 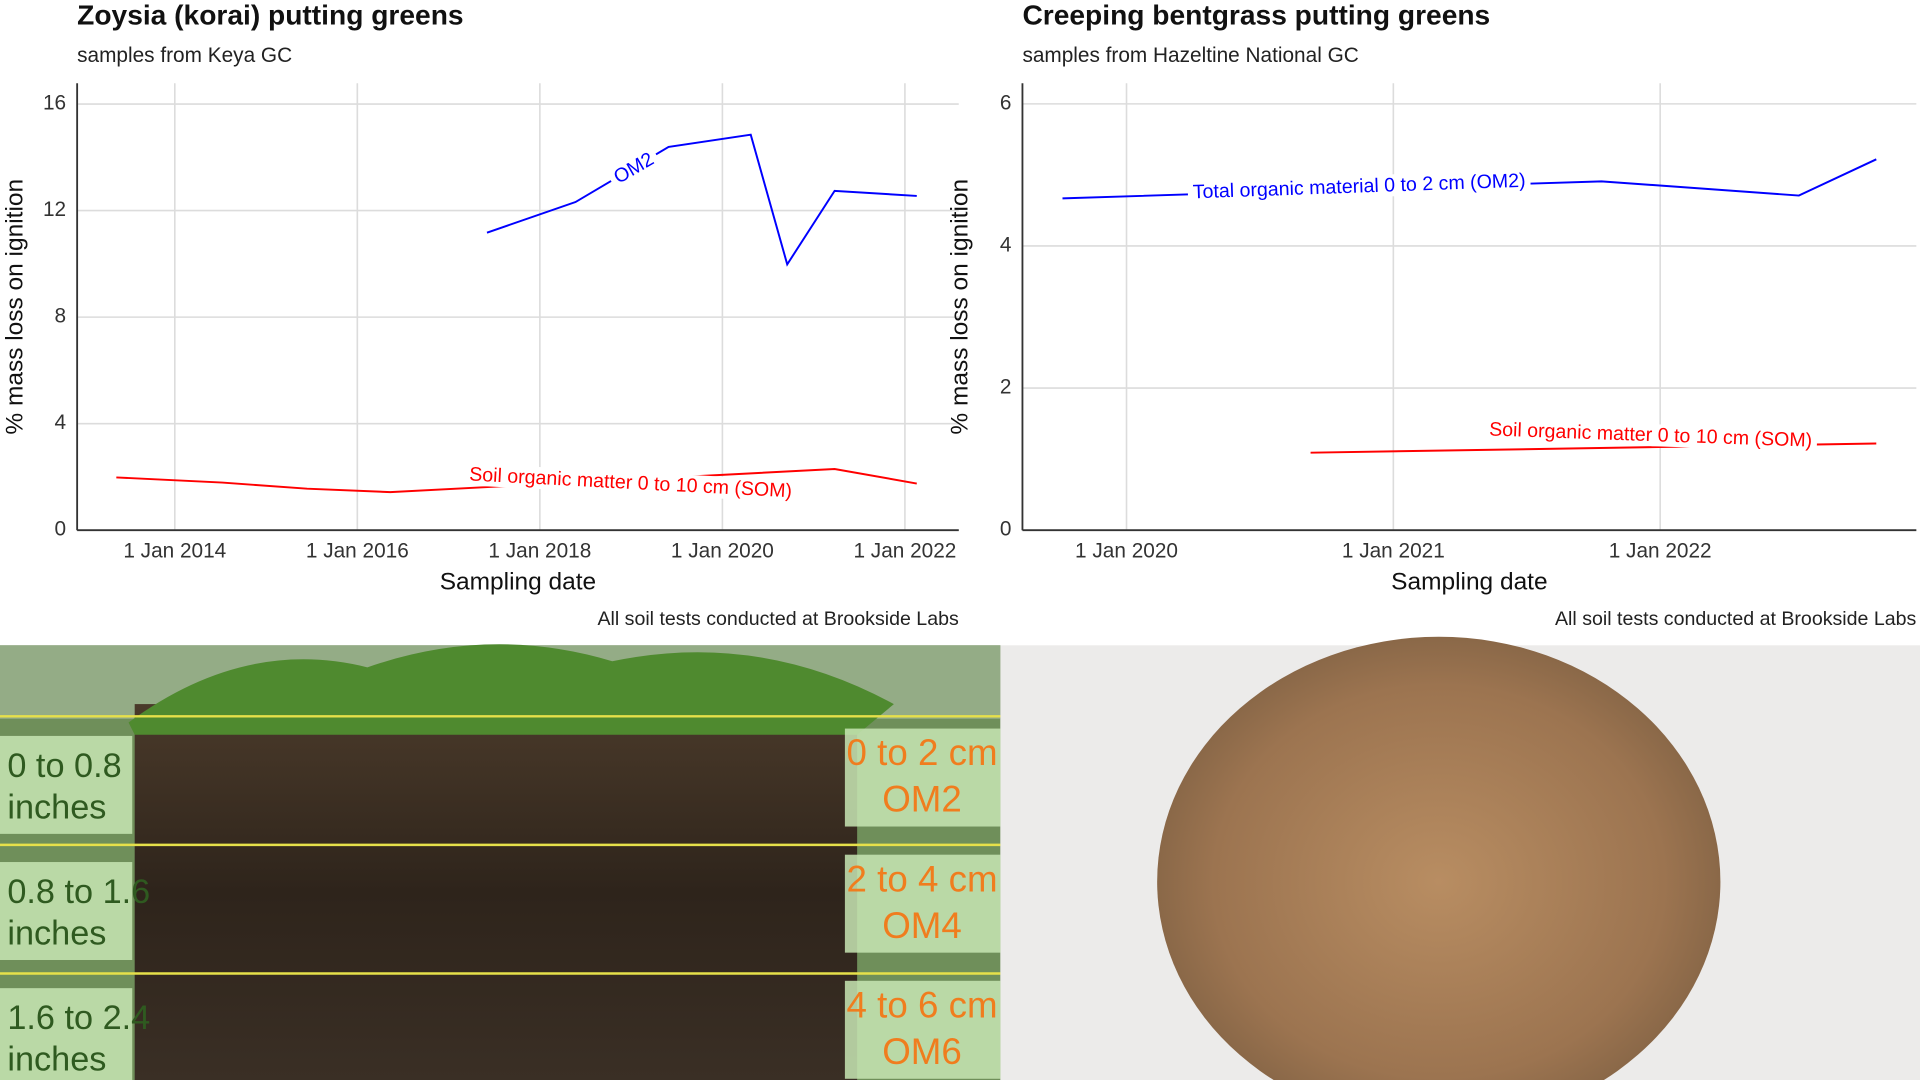 I want to click on depth-label: 0.8 to 1.6, so click(x=78, y=892).